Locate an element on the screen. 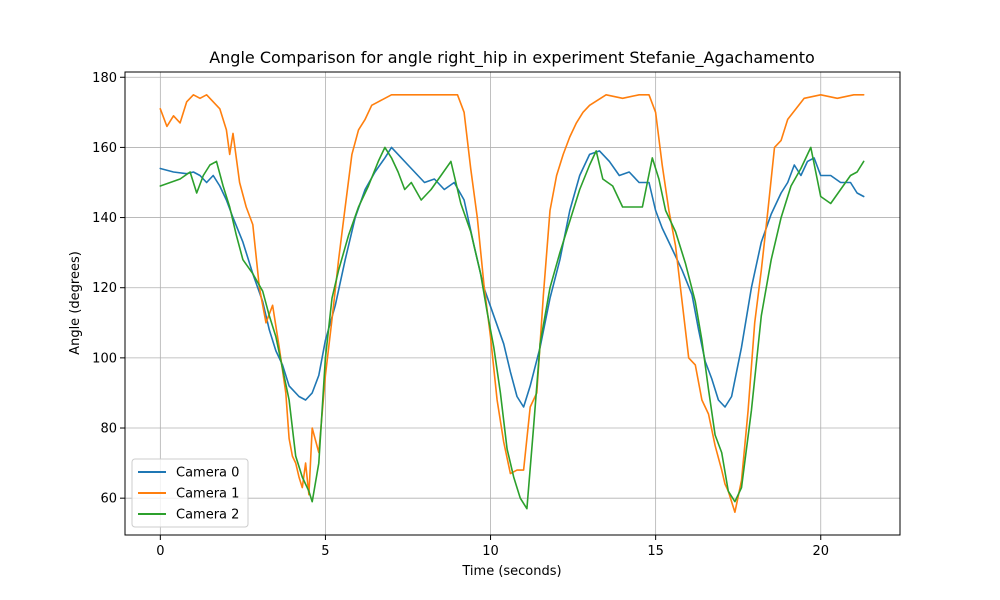  y-tick-label: 100 is located at coordinates (104, 358).